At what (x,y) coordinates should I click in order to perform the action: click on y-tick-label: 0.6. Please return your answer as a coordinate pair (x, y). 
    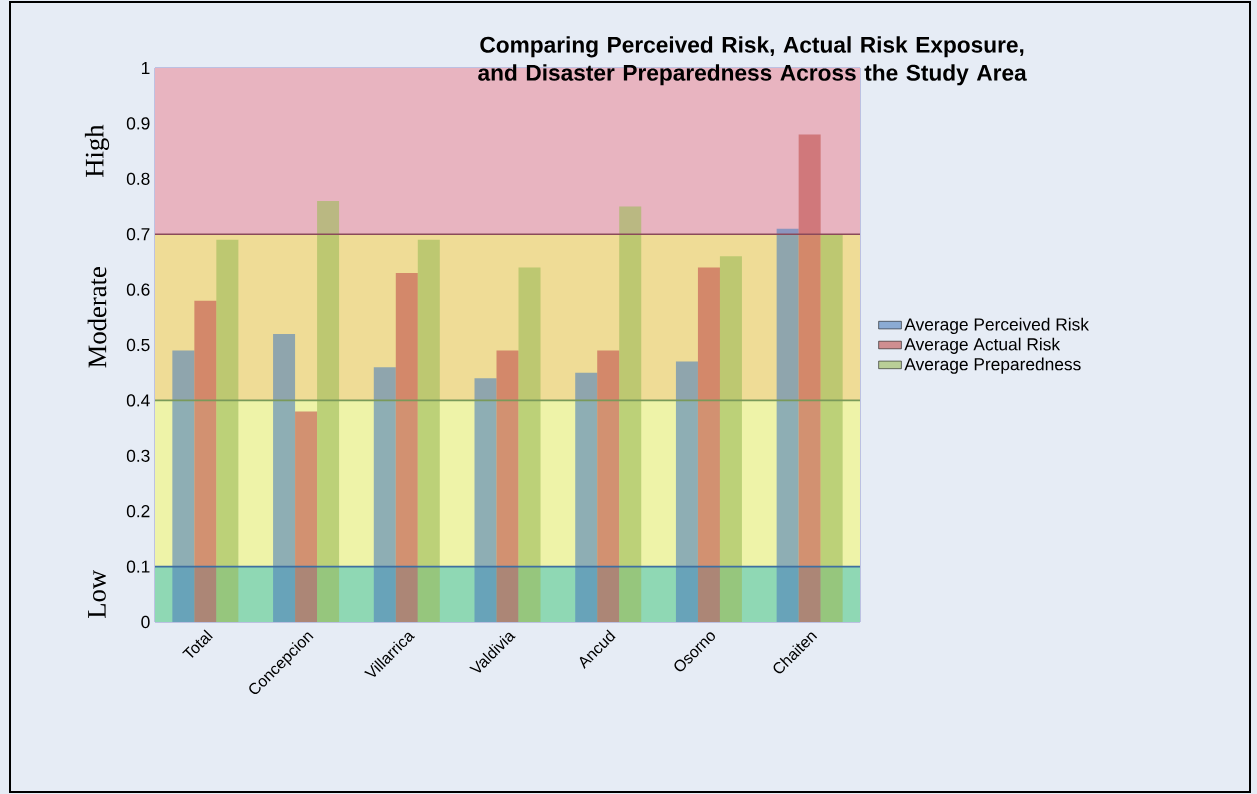
    Looking at the image, I should click on (138, 289).